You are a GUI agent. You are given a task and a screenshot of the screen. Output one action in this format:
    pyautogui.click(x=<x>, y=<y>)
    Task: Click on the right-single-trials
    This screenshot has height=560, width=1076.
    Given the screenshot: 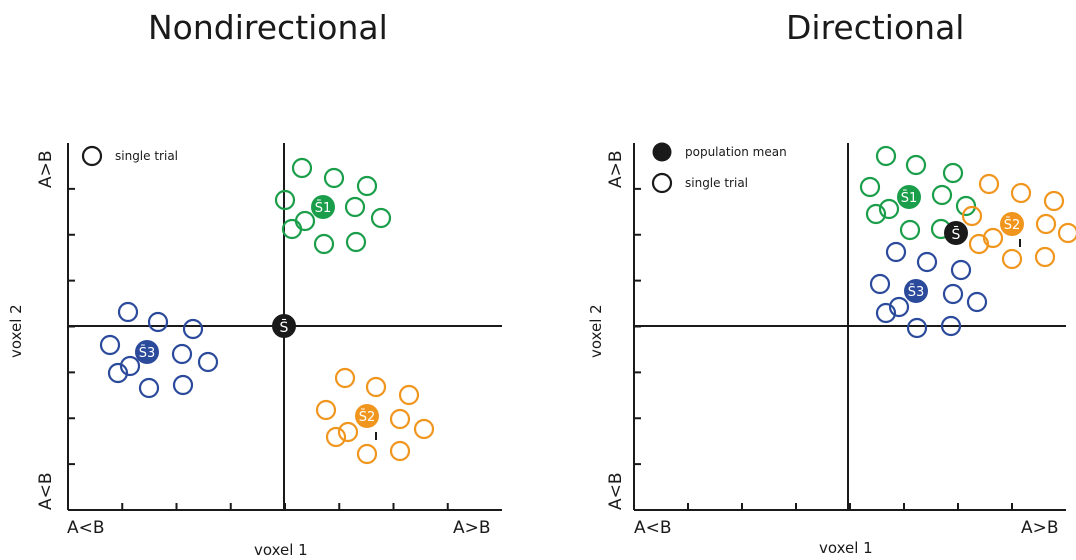 What is the action you would take?
    pyautogui.click(x=967, y=242)
    